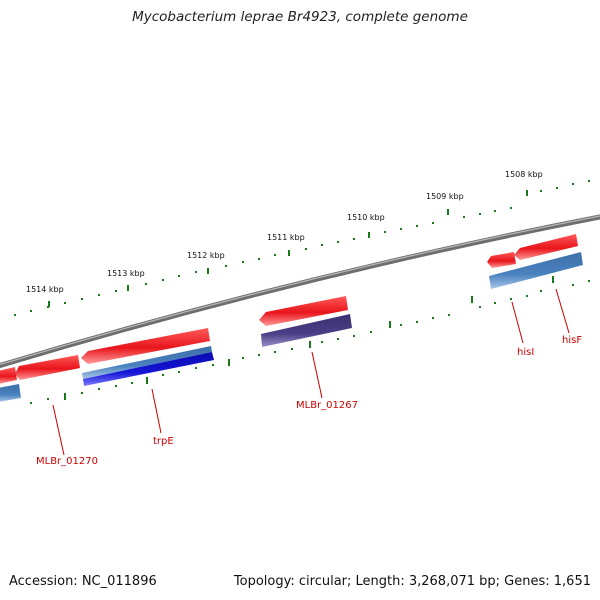 Image resolution: width=600 pixels, height=600 pixels. Describe the element at coordinates (572, 340) in the screenshot. I see `gene-label-hisF: hisF` at that location.